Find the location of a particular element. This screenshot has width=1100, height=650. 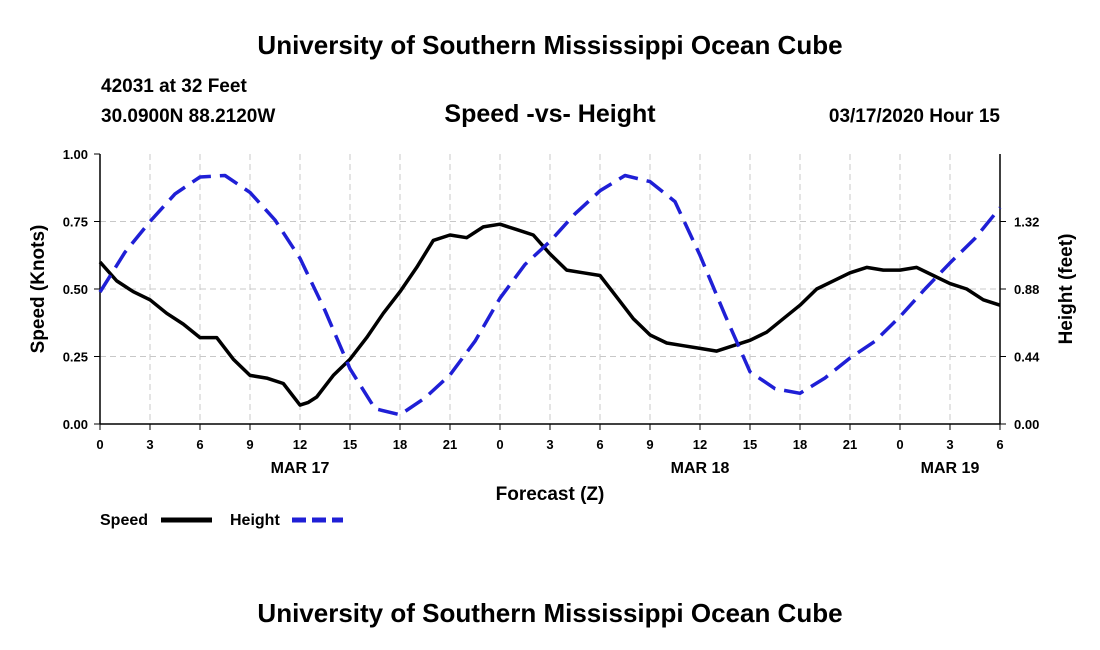

y-axis-title-left: Speed (Knots) is located at coordinates (38, 289).